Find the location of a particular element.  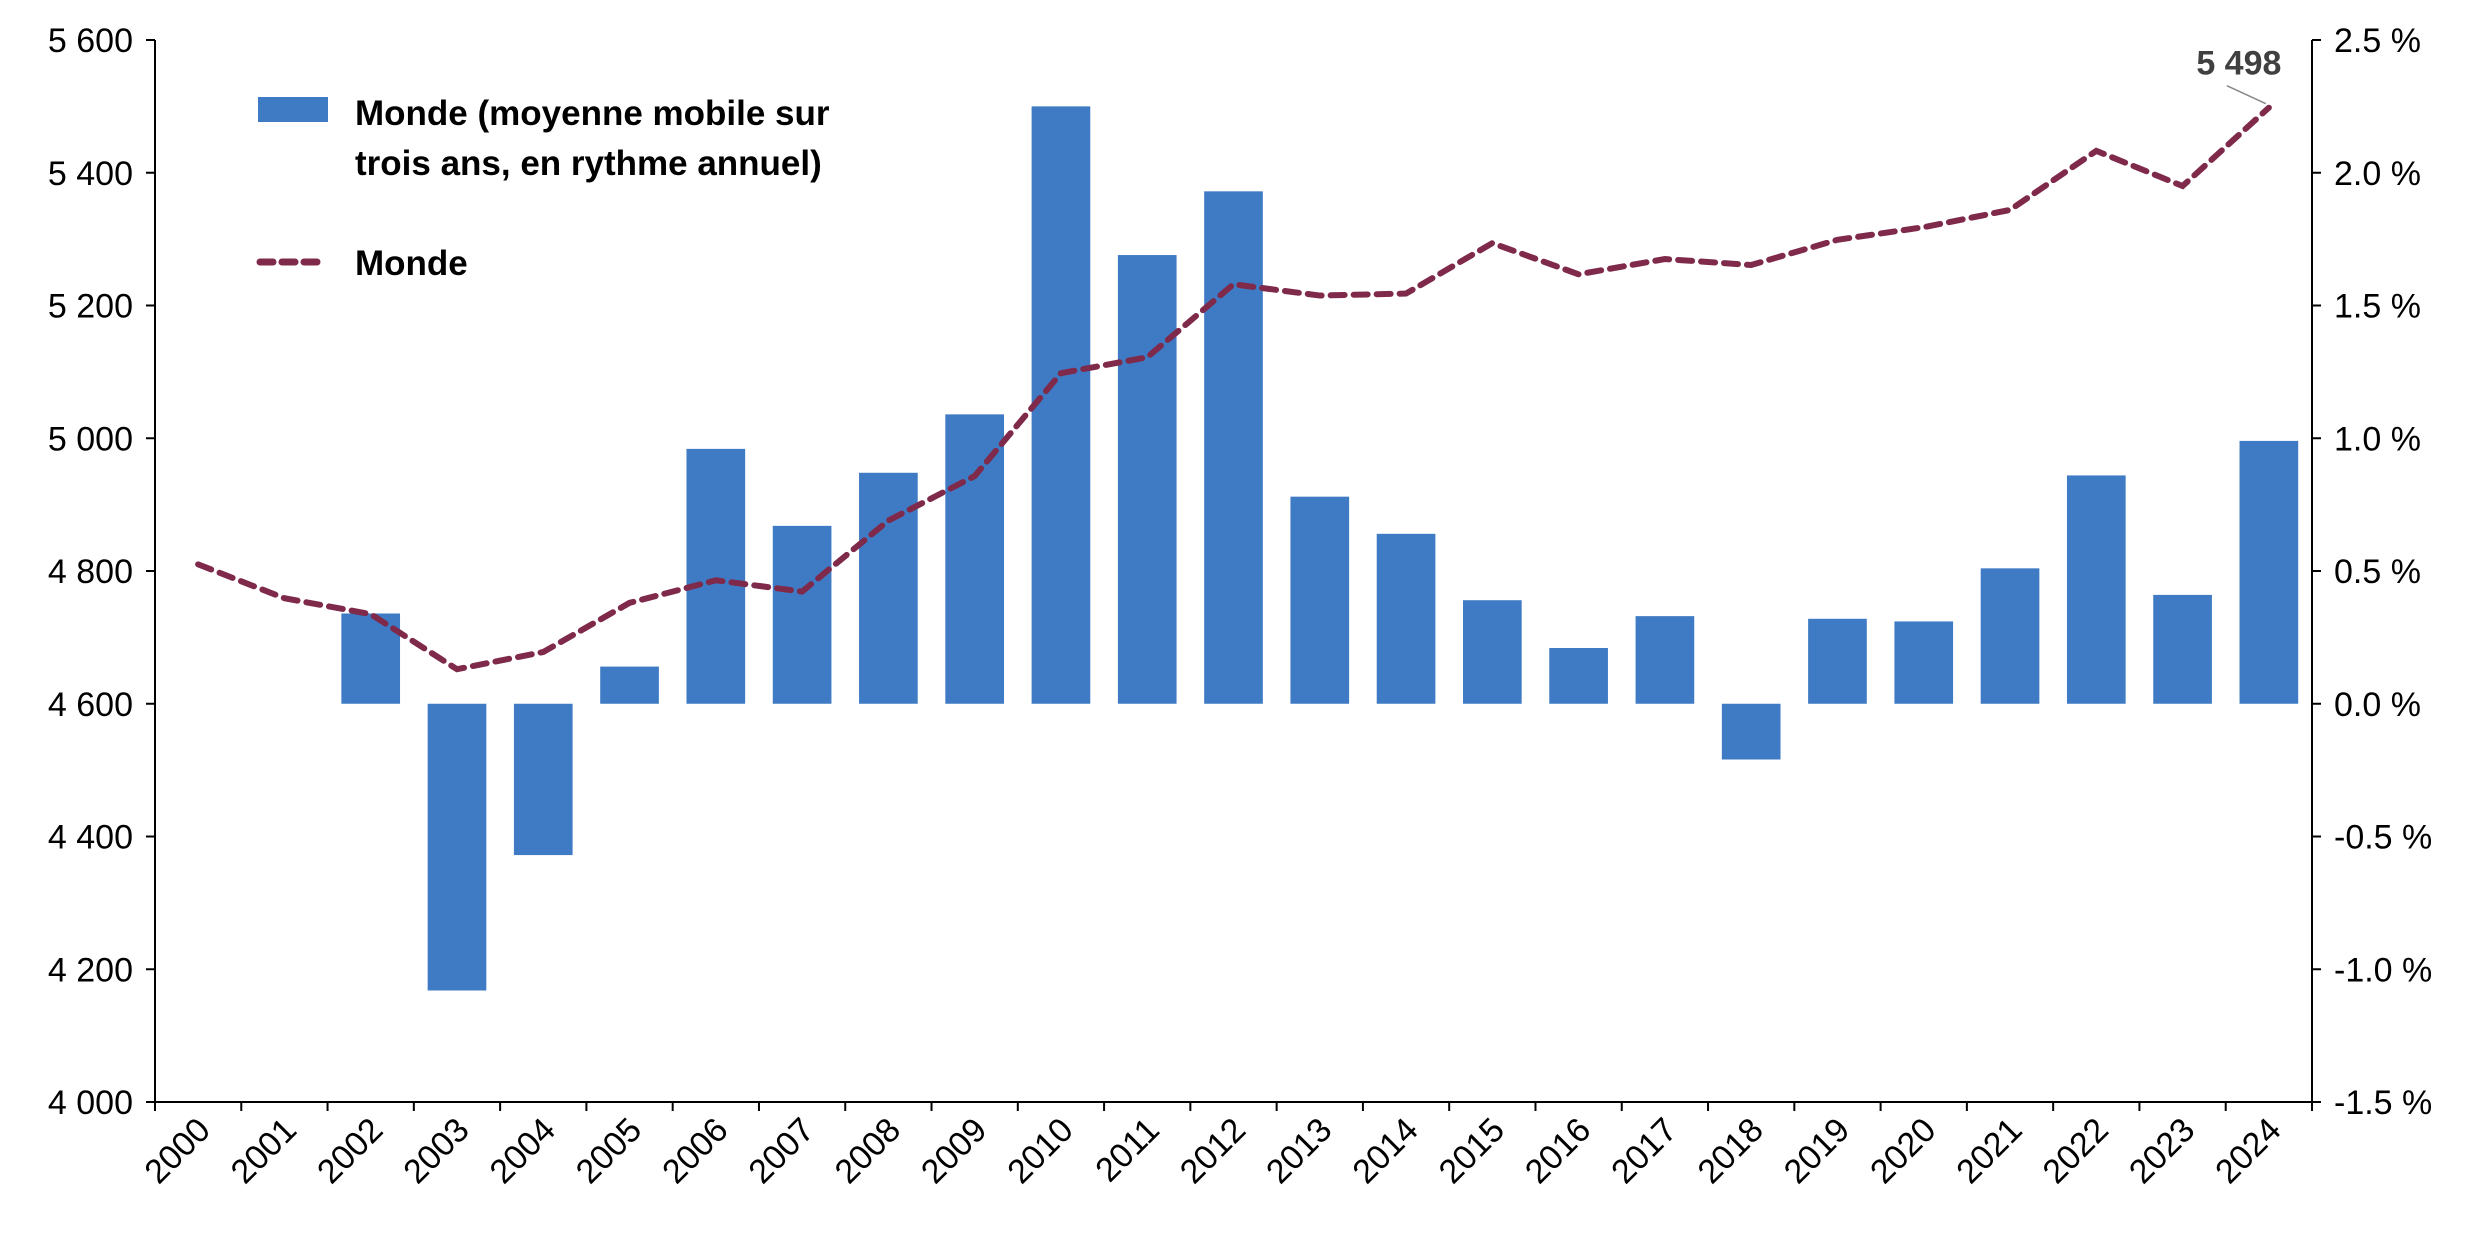

right-tick-label: -1.5 % is located at coordinates (2383, 1103).